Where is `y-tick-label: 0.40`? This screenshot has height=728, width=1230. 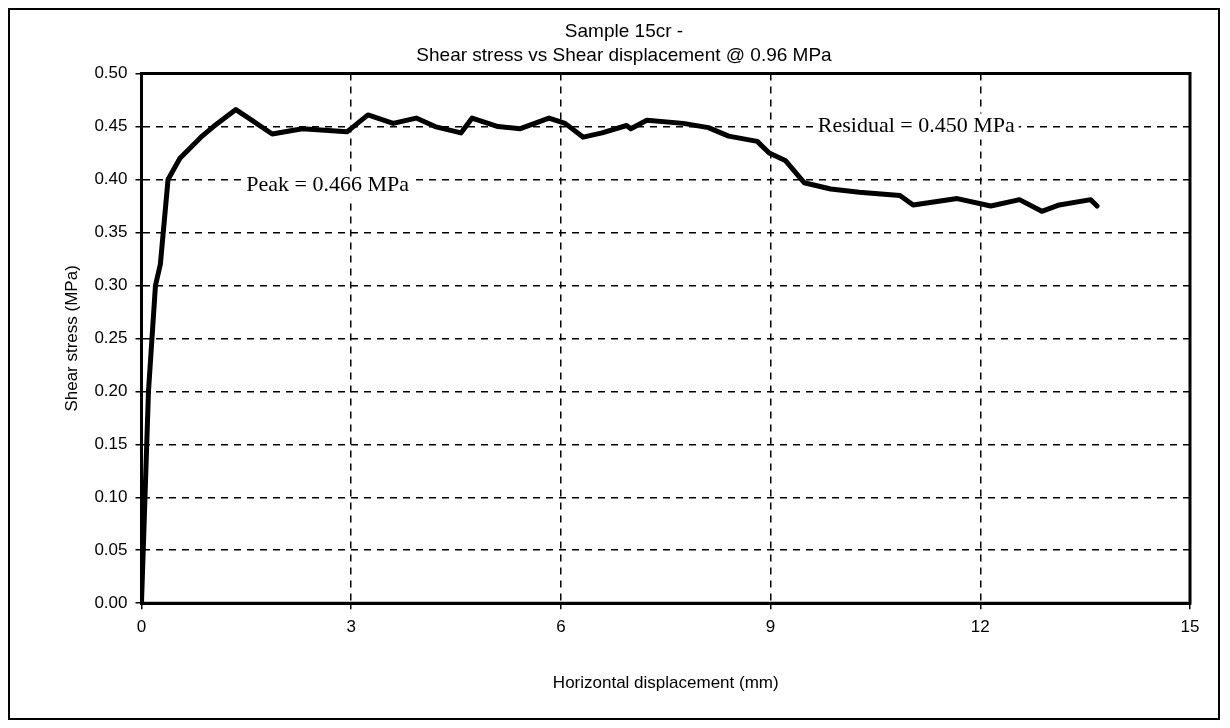 y-tick-label: 0.40 is located at coordinates (111, 179).